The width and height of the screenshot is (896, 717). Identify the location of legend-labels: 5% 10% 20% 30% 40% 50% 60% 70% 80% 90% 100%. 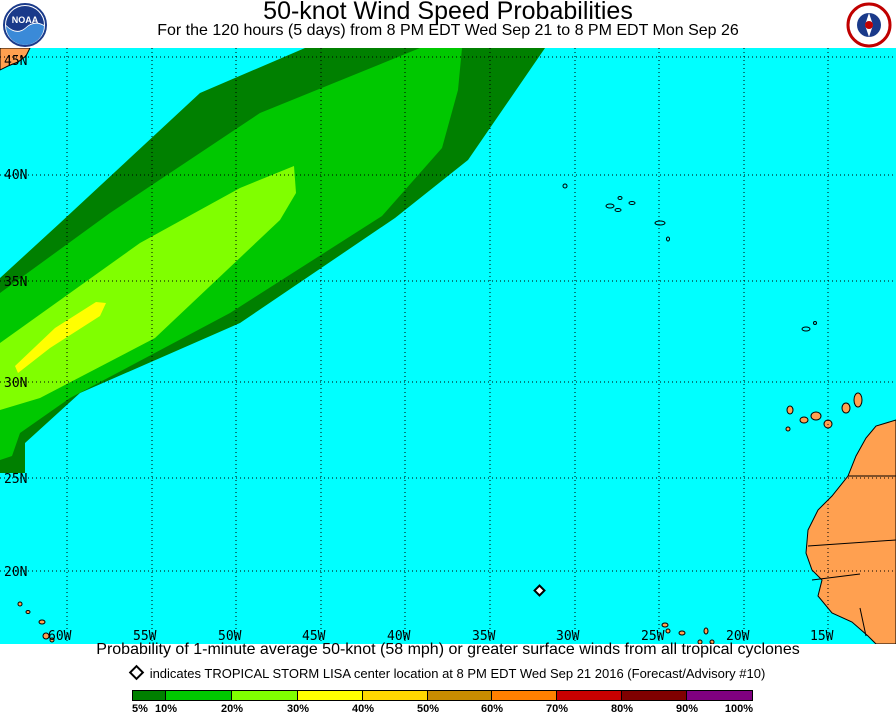
(448, 710).